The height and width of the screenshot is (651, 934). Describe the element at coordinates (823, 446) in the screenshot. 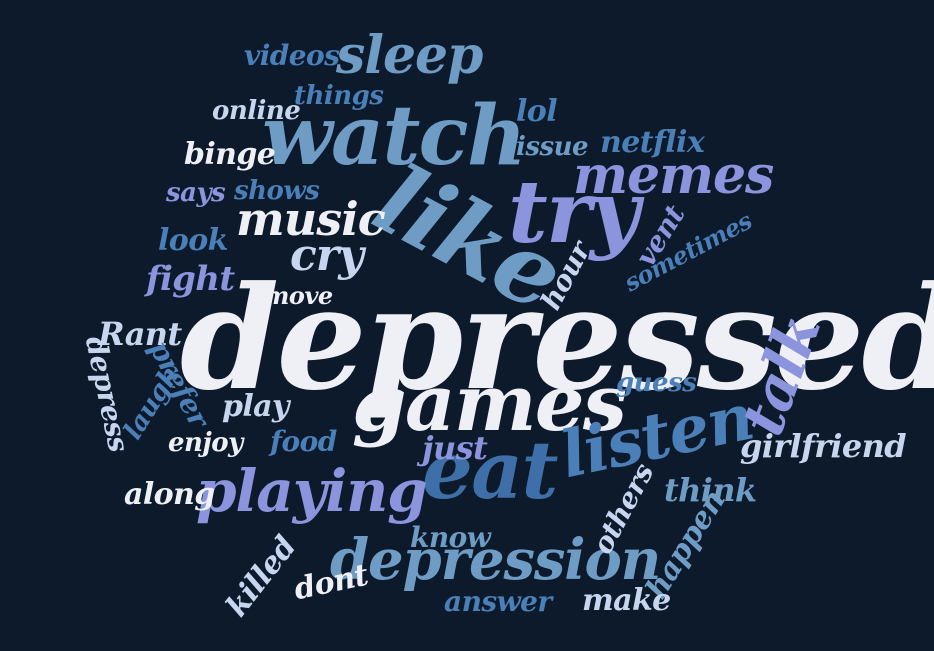

I see `word-girlfriend: girlfriend` at that location.